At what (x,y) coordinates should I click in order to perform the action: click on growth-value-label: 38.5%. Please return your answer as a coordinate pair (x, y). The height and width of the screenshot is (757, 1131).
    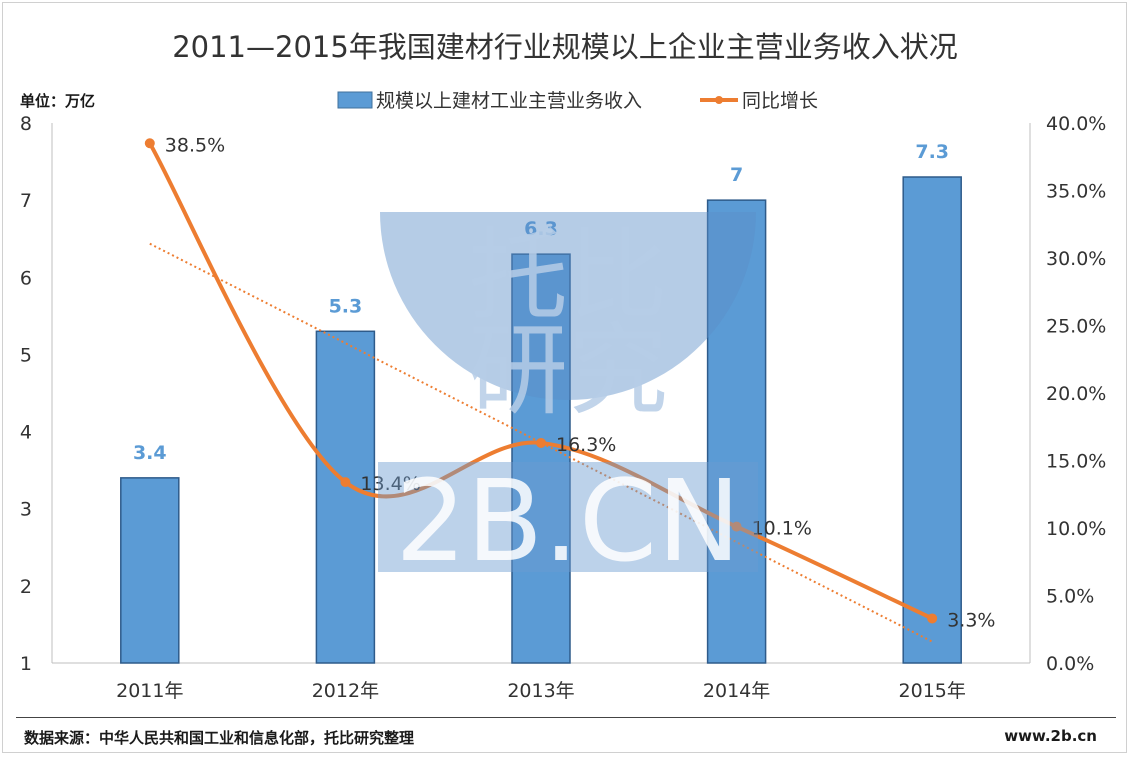
    Looking at the image, I should click on (195, 145).